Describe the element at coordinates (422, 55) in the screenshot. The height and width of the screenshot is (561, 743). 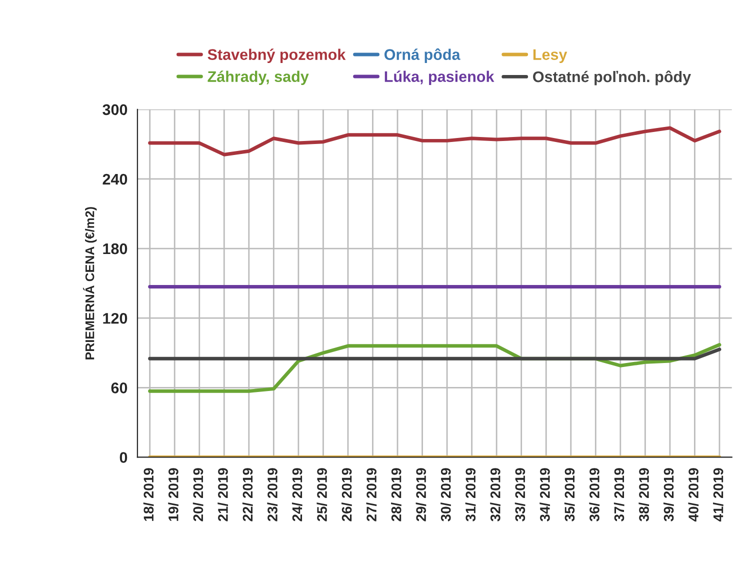
I see `legend-label: Orná pôda` at that location.